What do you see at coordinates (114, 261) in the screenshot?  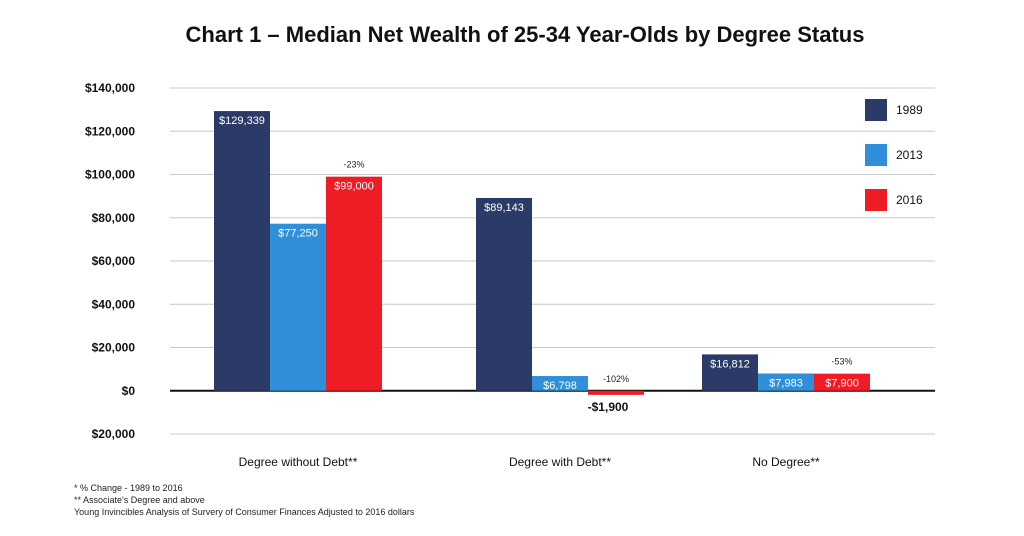 I see `y-tick-label: $60,000` at bounding box center [114, 261].